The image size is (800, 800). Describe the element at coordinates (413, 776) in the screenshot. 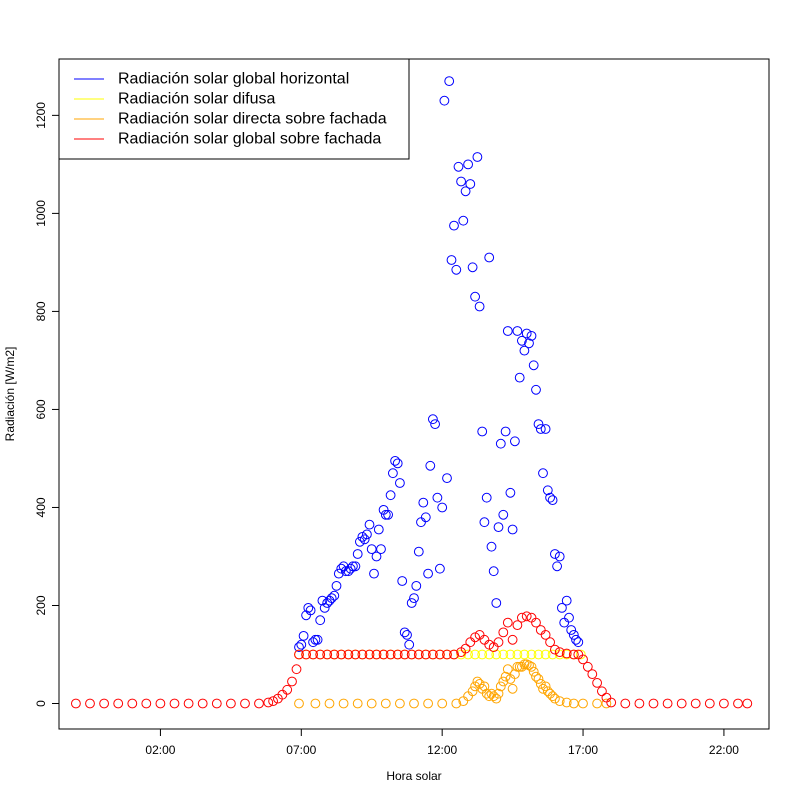

I see `x-axis-title: Hora solar` at that location.